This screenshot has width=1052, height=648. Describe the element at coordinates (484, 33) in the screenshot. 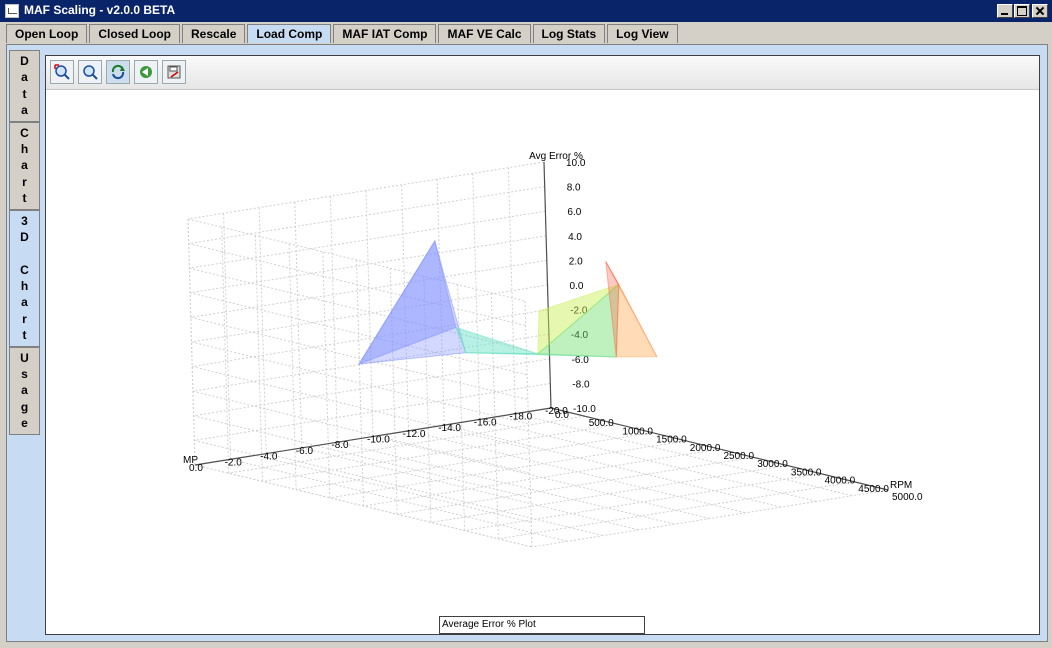

I see `tab-maf-ve-calc: MAF VE Calc` at that location.